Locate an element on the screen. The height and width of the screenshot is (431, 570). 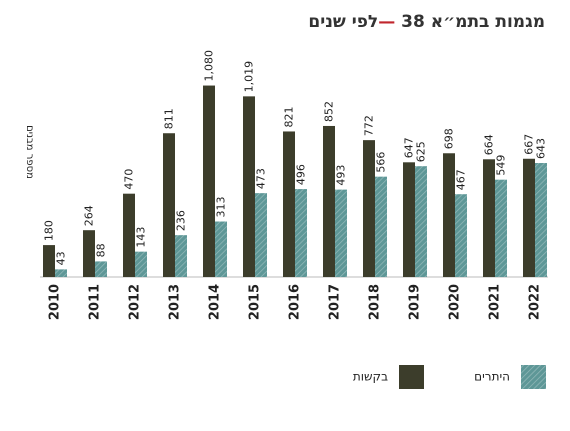
value-label: 625 is located at coordinates (421, 151).